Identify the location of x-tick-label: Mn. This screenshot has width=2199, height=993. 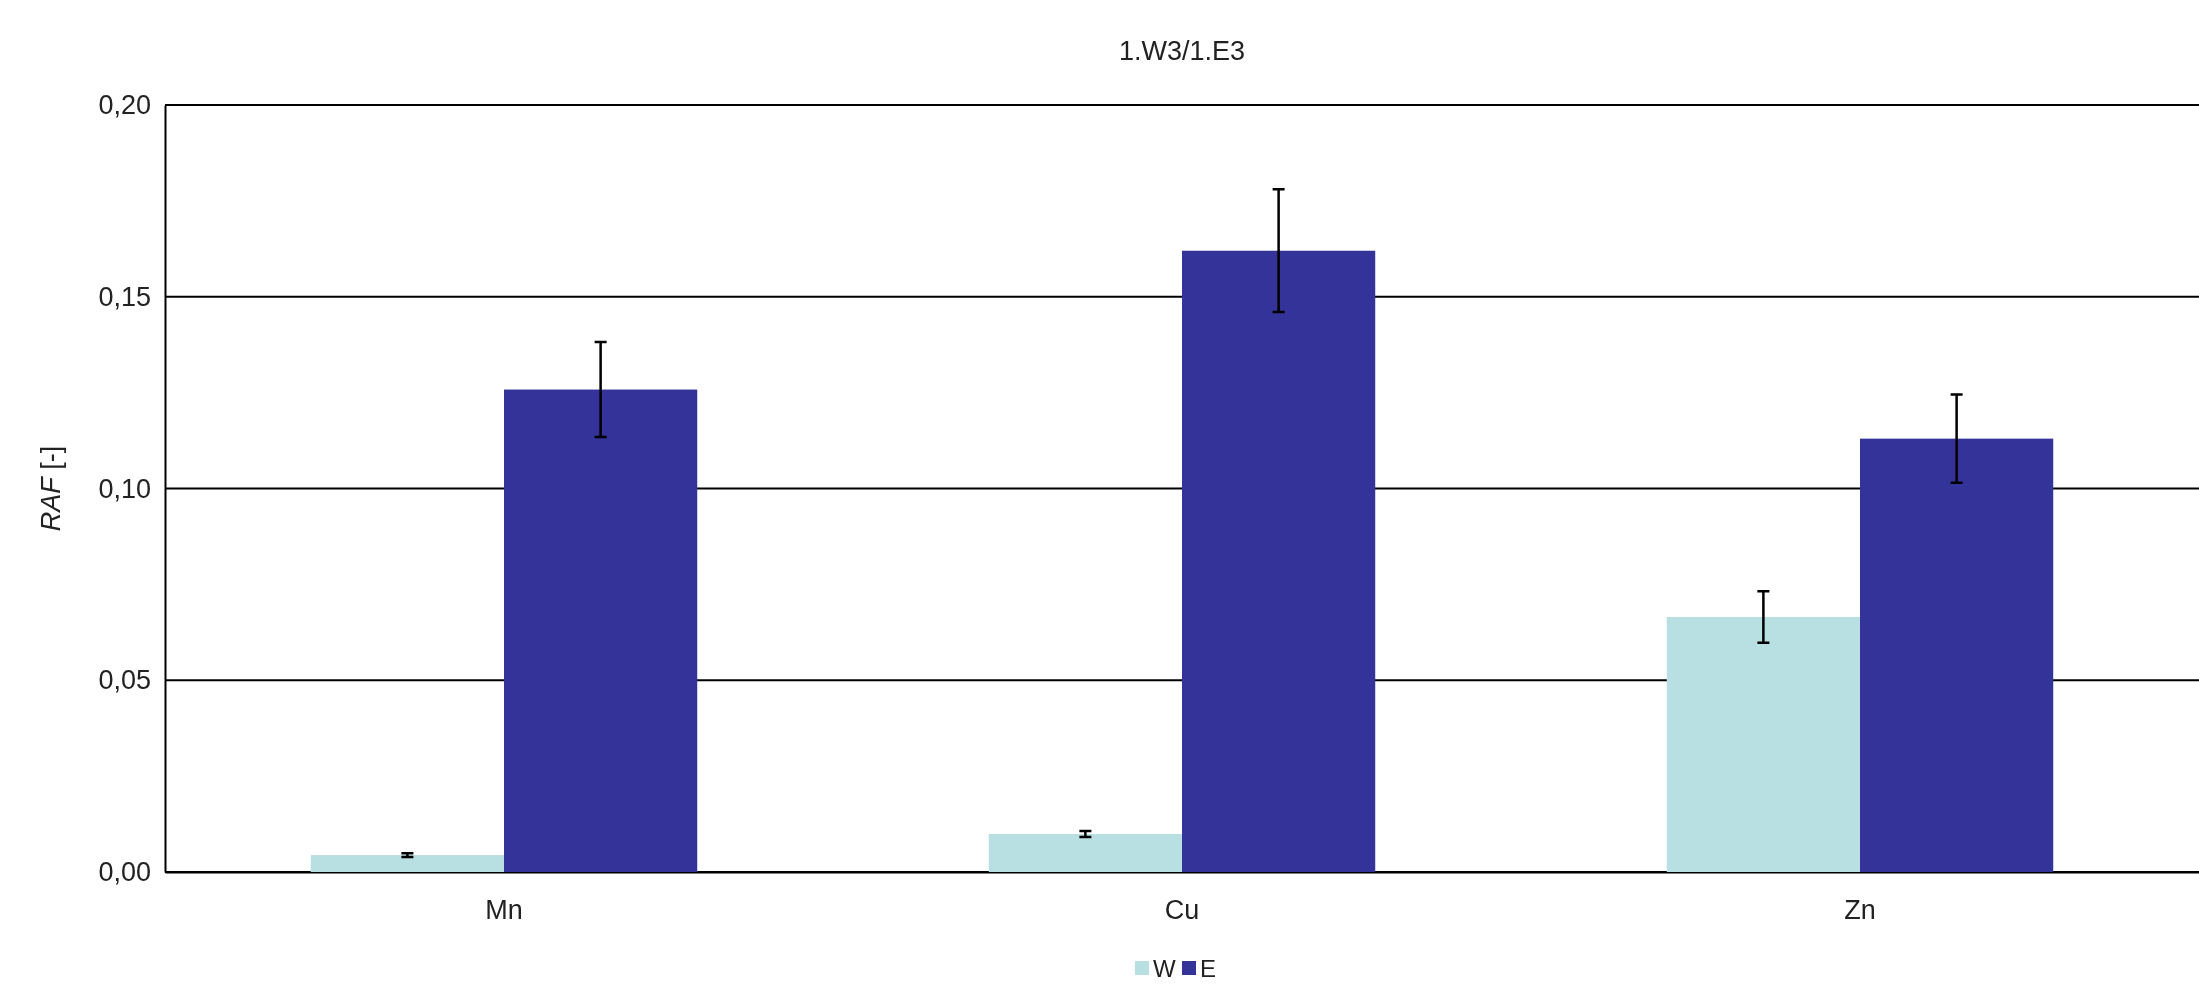
(504, 910).